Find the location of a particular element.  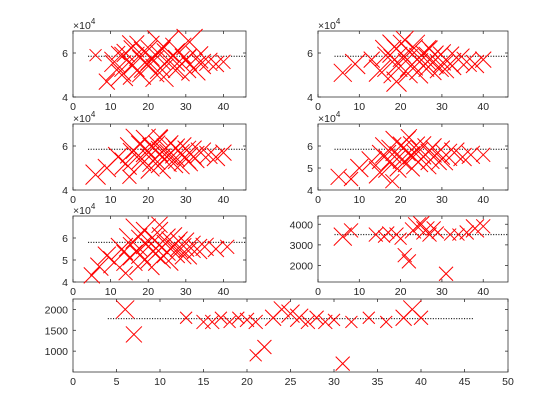

scatter-panel-top-left: 0 10 20 30 40 4 6 ×104 is located at coordinates (154, 65).